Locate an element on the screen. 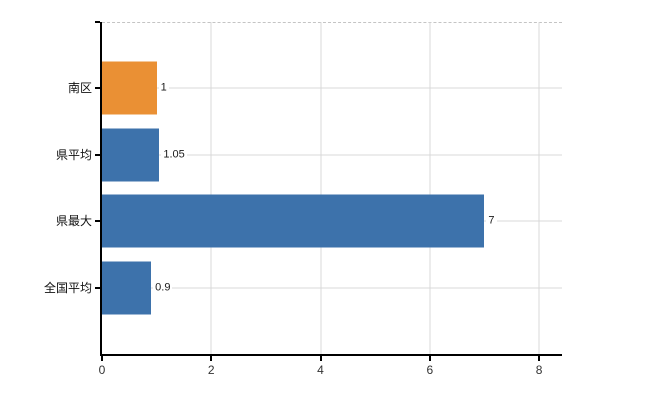 The height and width of the screenshot is (400, 650). bar-value-label: 1.05 is located at coordinates (174, 155).